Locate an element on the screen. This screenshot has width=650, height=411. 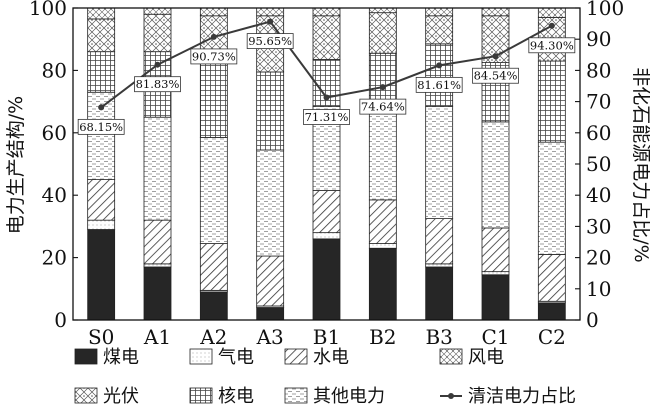
data-label: 84.54% is located at coordinates (495, 75).